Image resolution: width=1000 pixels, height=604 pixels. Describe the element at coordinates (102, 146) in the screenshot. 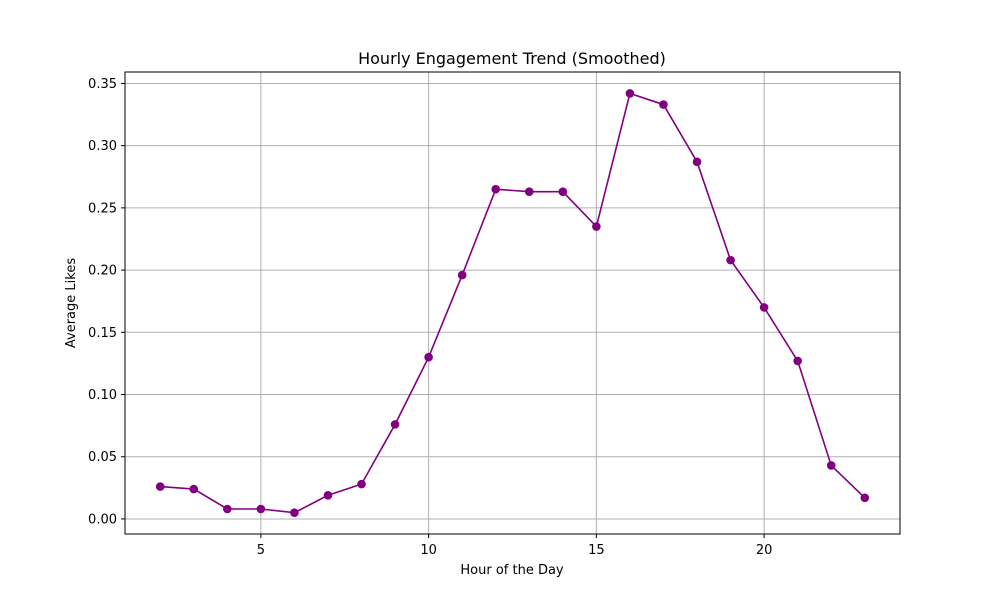

I see `y-tick-label: 0.30` at that location.